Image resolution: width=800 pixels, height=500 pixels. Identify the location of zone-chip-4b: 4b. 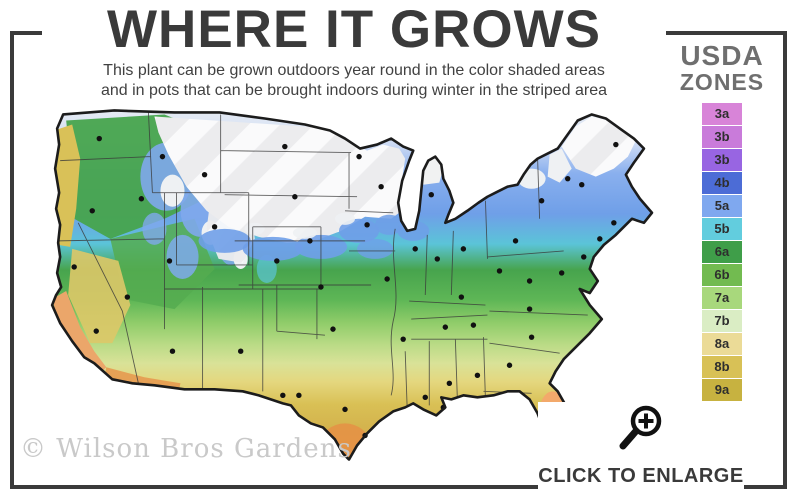
(722, 183).